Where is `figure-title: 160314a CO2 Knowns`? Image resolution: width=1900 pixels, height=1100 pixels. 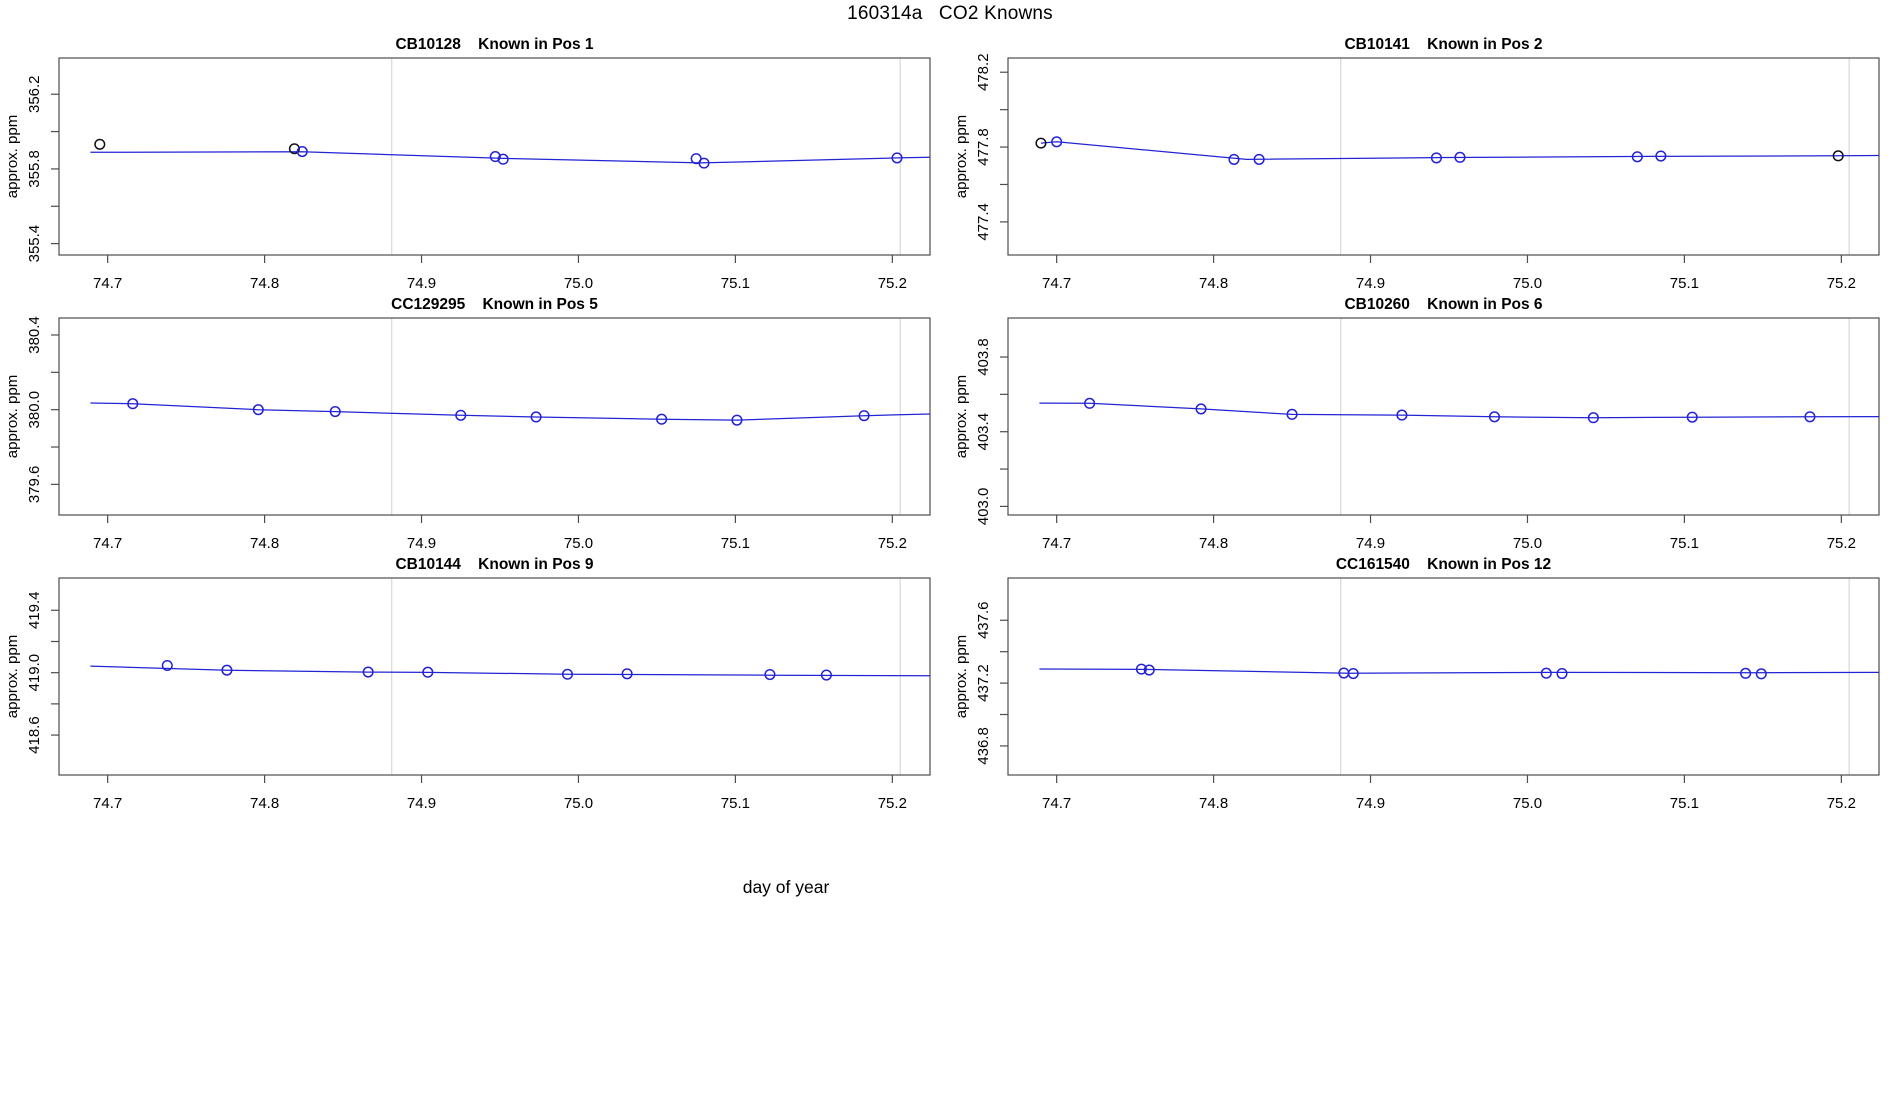 figure-title: 160314a CO2 Knowns is located at coordinates (950, 13).